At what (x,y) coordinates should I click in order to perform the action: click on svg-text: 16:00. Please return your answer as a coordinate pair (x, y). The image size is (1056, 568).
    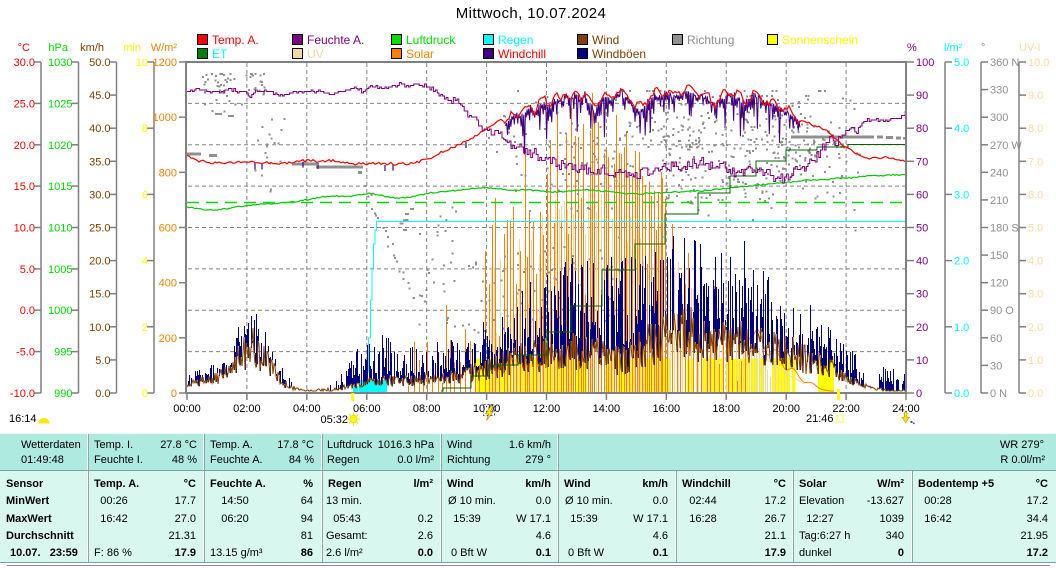
    Looking at the image, I should click on (667, 409).